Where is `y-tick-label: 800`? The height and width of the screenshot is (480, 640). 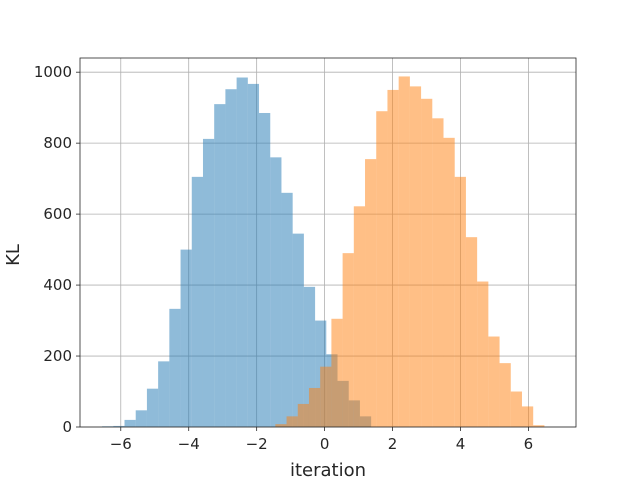 y-tick-label: 800 is located at coordinates (57, 143).